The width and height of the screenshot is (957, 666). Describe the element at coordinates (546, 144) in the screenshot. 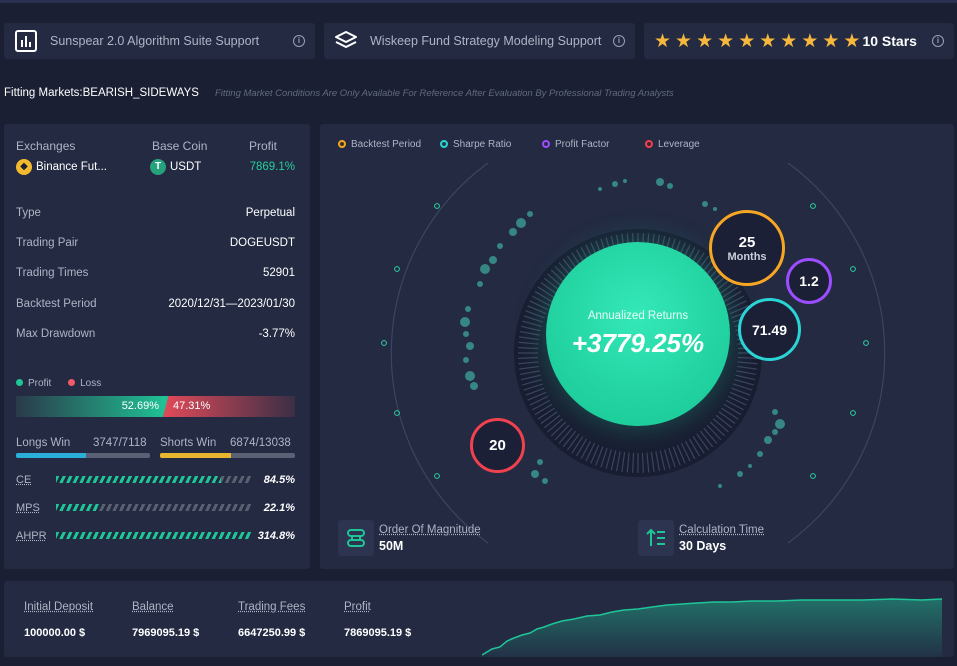

I see `profit-factor-legend-dot` at that location.